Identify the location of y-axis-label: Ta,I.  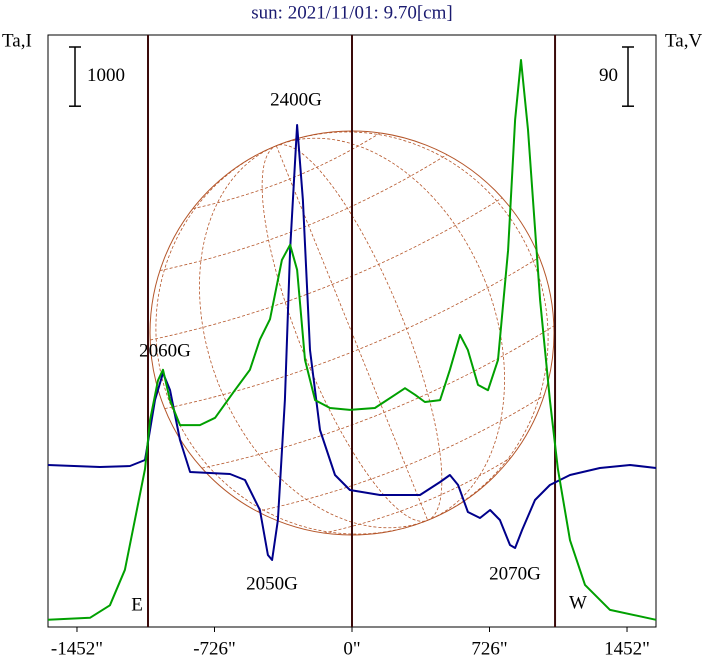
(17, 40).